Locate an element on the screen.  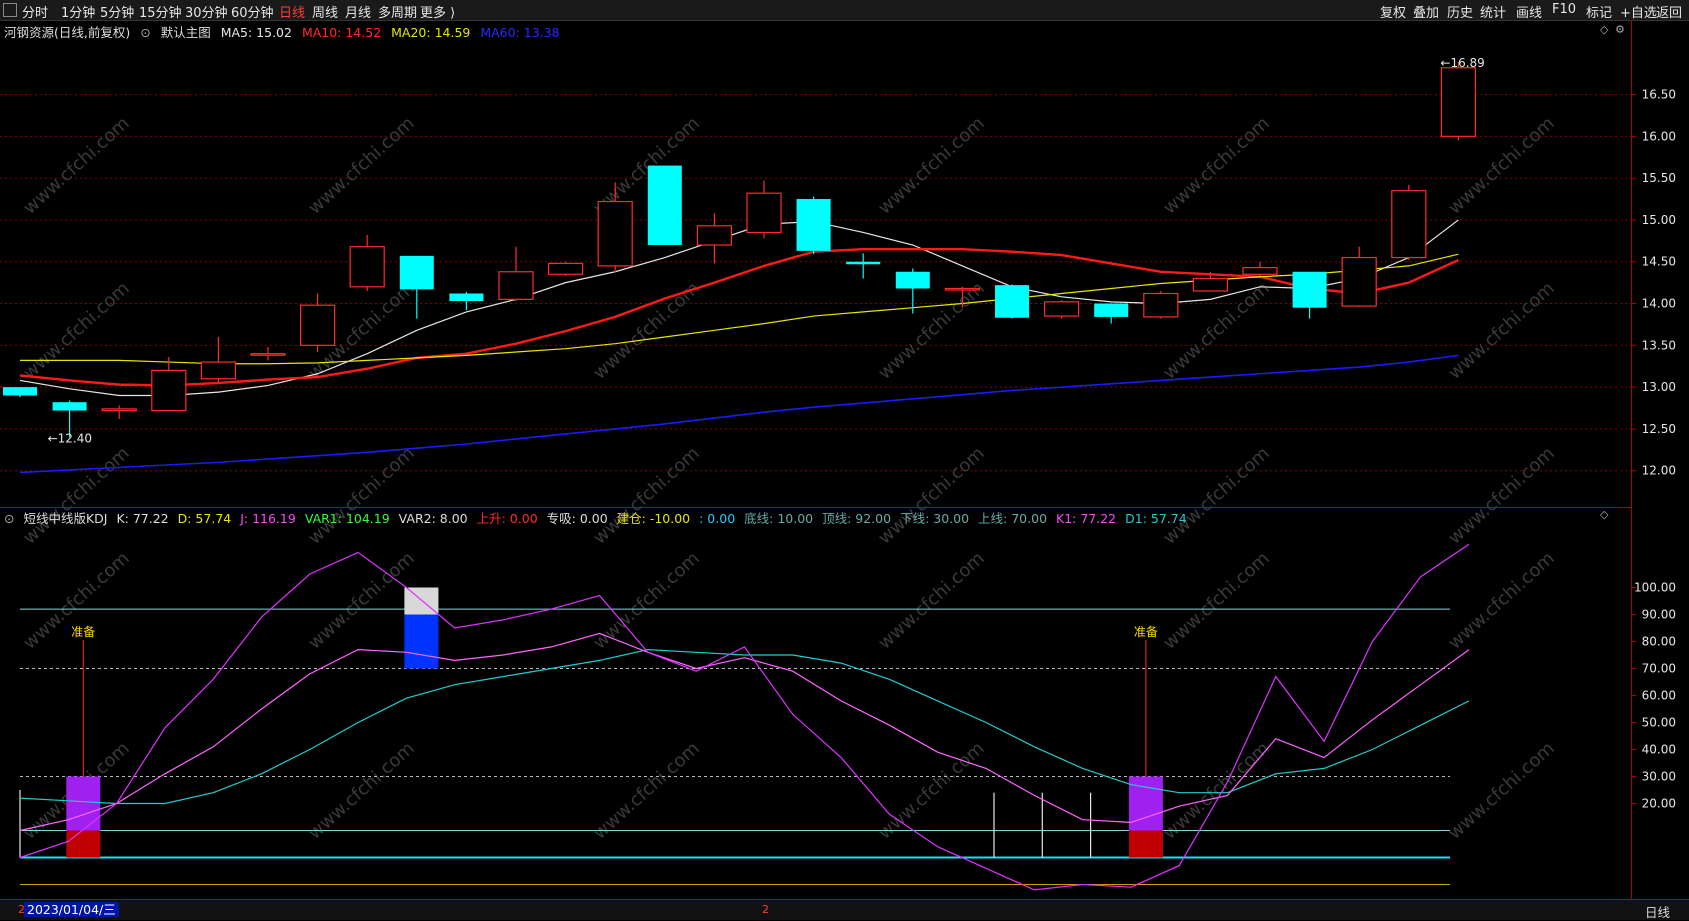
toolbar-item-9: 多周期 is located at coordinates (398, 13).